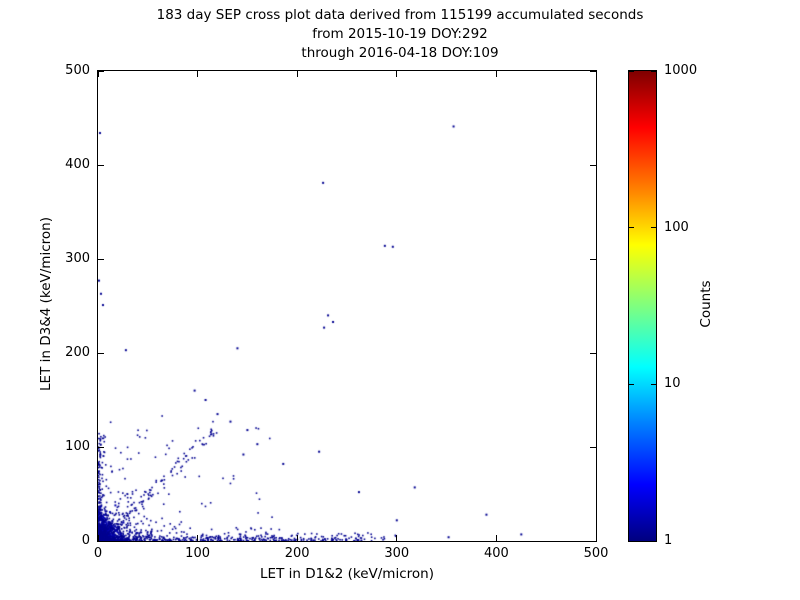  Describe the element at coordinates (77, 446) in the screenshot. I see `y-tick-label: 100` at that location.